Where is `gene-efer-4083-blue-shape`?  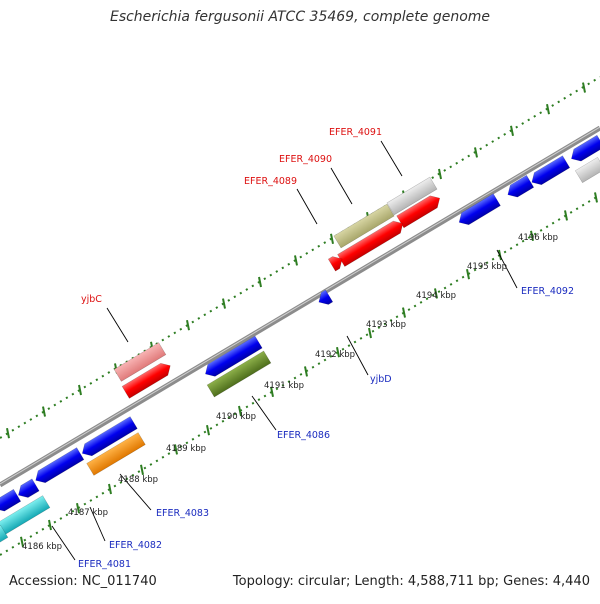 gene-efer-4083-blue-shape is located at coordinates (109, 436).